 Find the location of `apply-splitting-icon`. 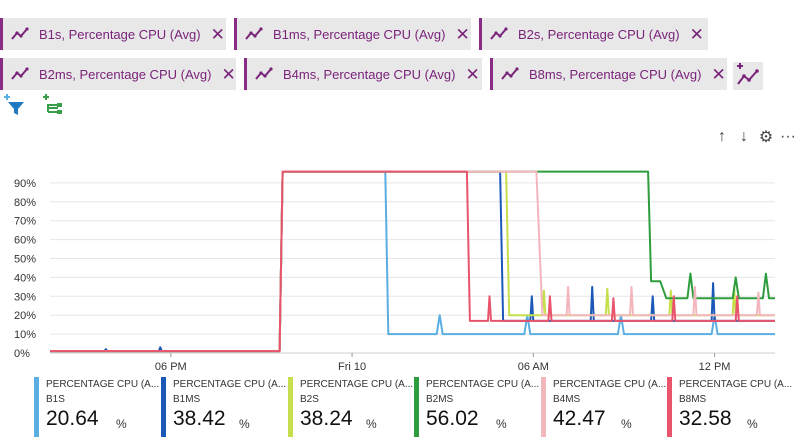

apply-splitting-icon is located at coordinates (52, 104).